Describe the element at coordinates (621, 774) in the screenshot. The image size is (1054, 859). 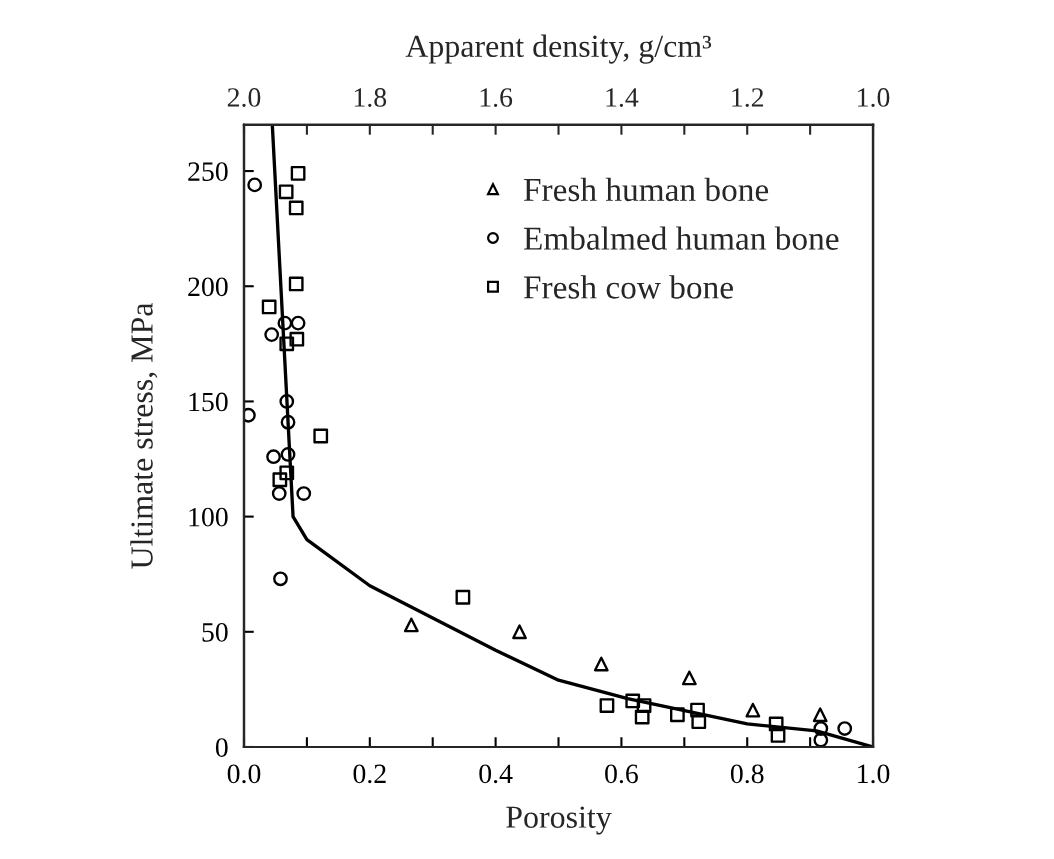
I see `x-tick-label: 0.6` at that location.